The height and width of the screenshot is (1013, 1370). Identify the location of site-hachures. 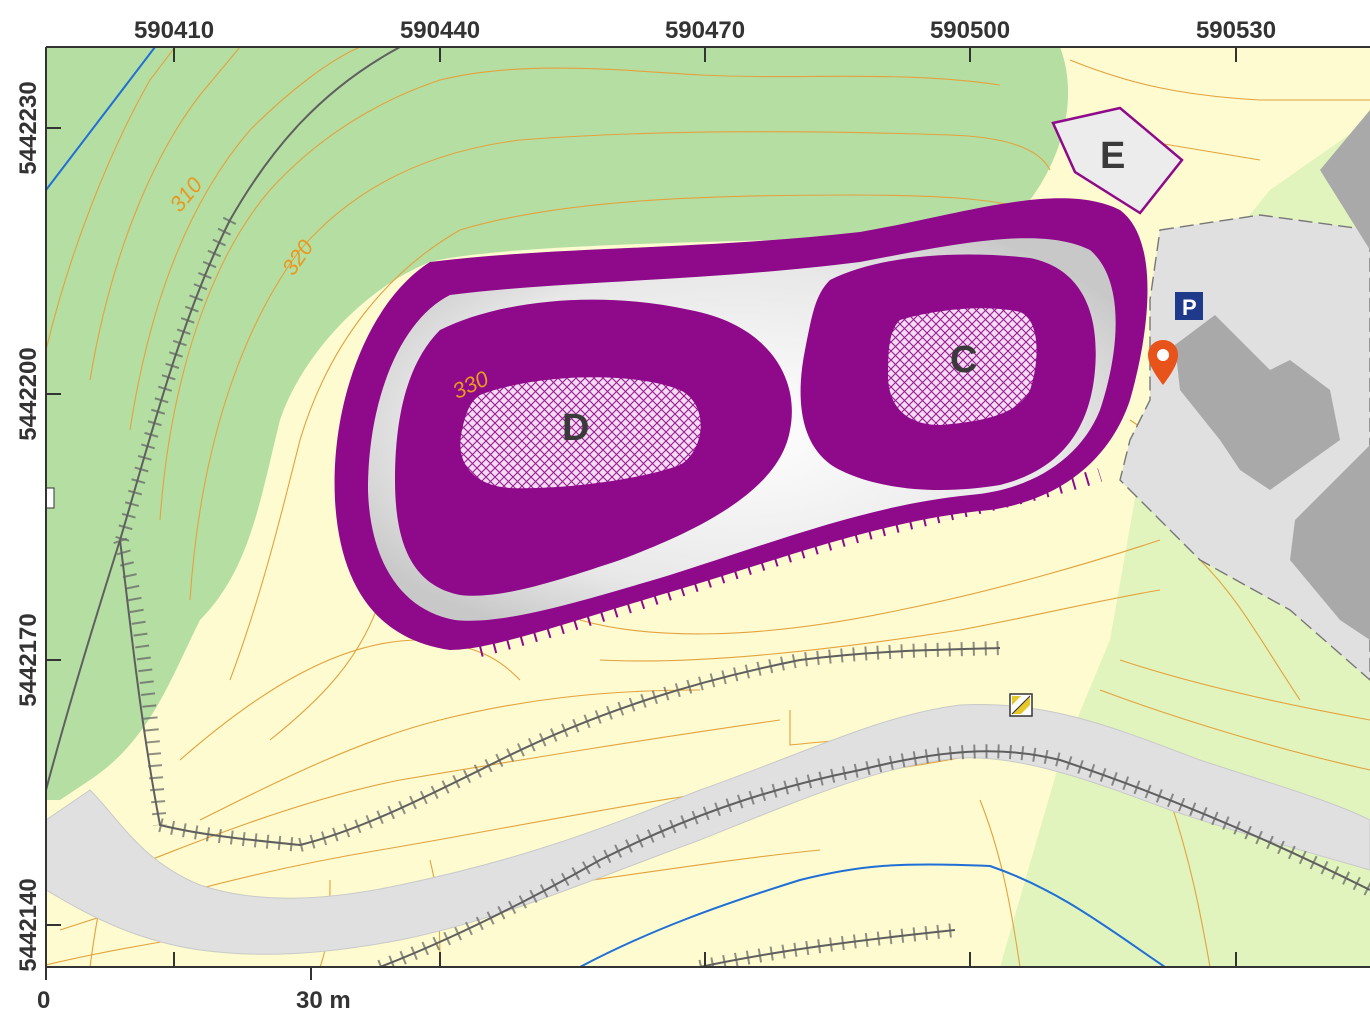
(790, 562).